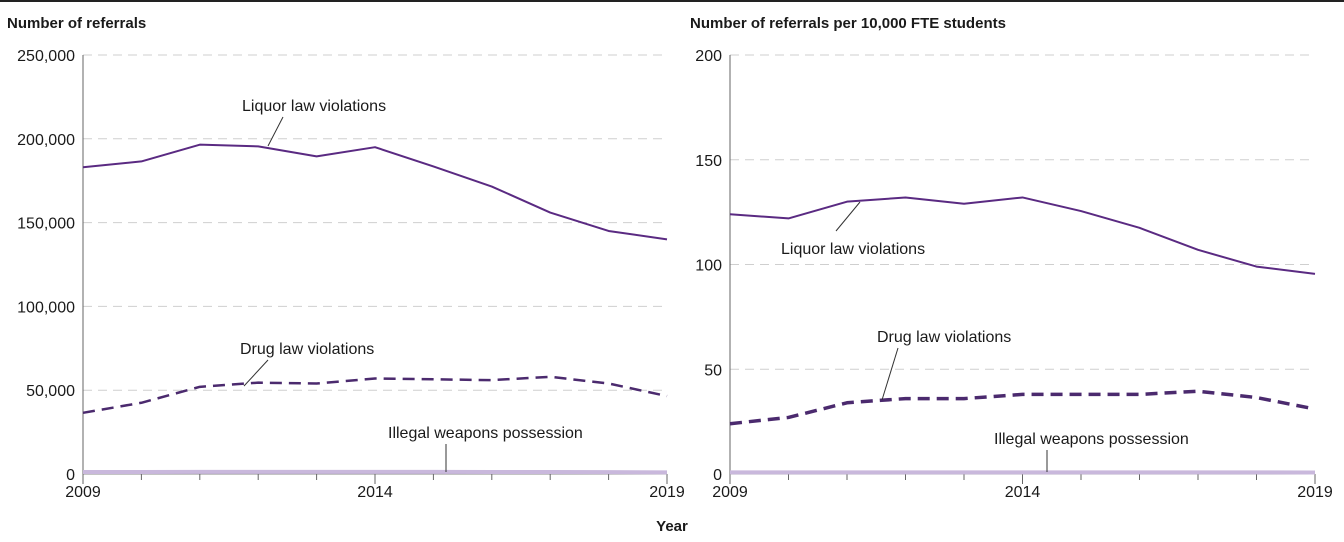 This screenshot has width=1344, height=542. I want to click on x-axis-title: Year, so click(672, 526).